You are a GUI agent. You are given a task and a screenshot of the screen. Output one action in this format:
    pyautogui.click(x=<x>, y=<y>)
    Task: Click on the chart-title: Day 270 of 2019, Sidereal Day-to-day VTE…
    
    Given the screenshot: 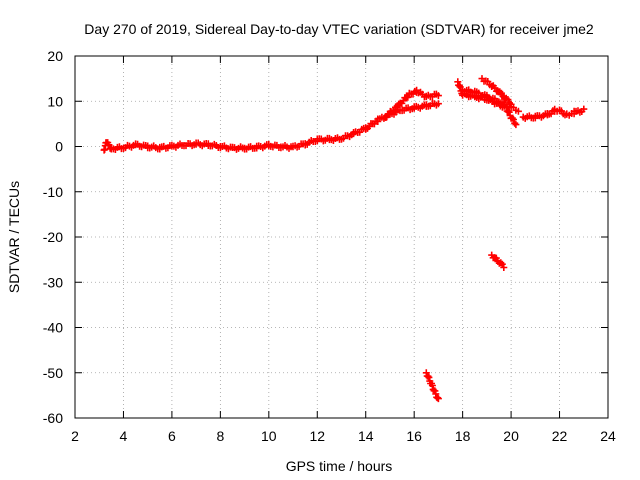 What is the action you would take?
    pyautogui.click(x=339, y=29)
    